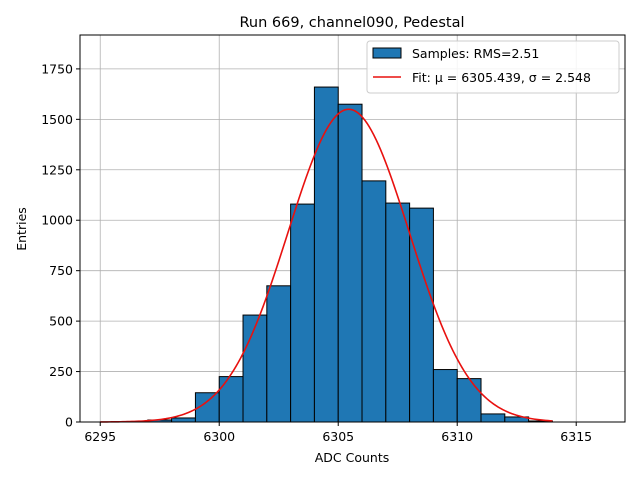 This screenshot has height=480, width=640. What do you see at coordinates (100, 436) in the screenshot?
I see `x-tick-label: 6295` at bounding box center [100, 436].